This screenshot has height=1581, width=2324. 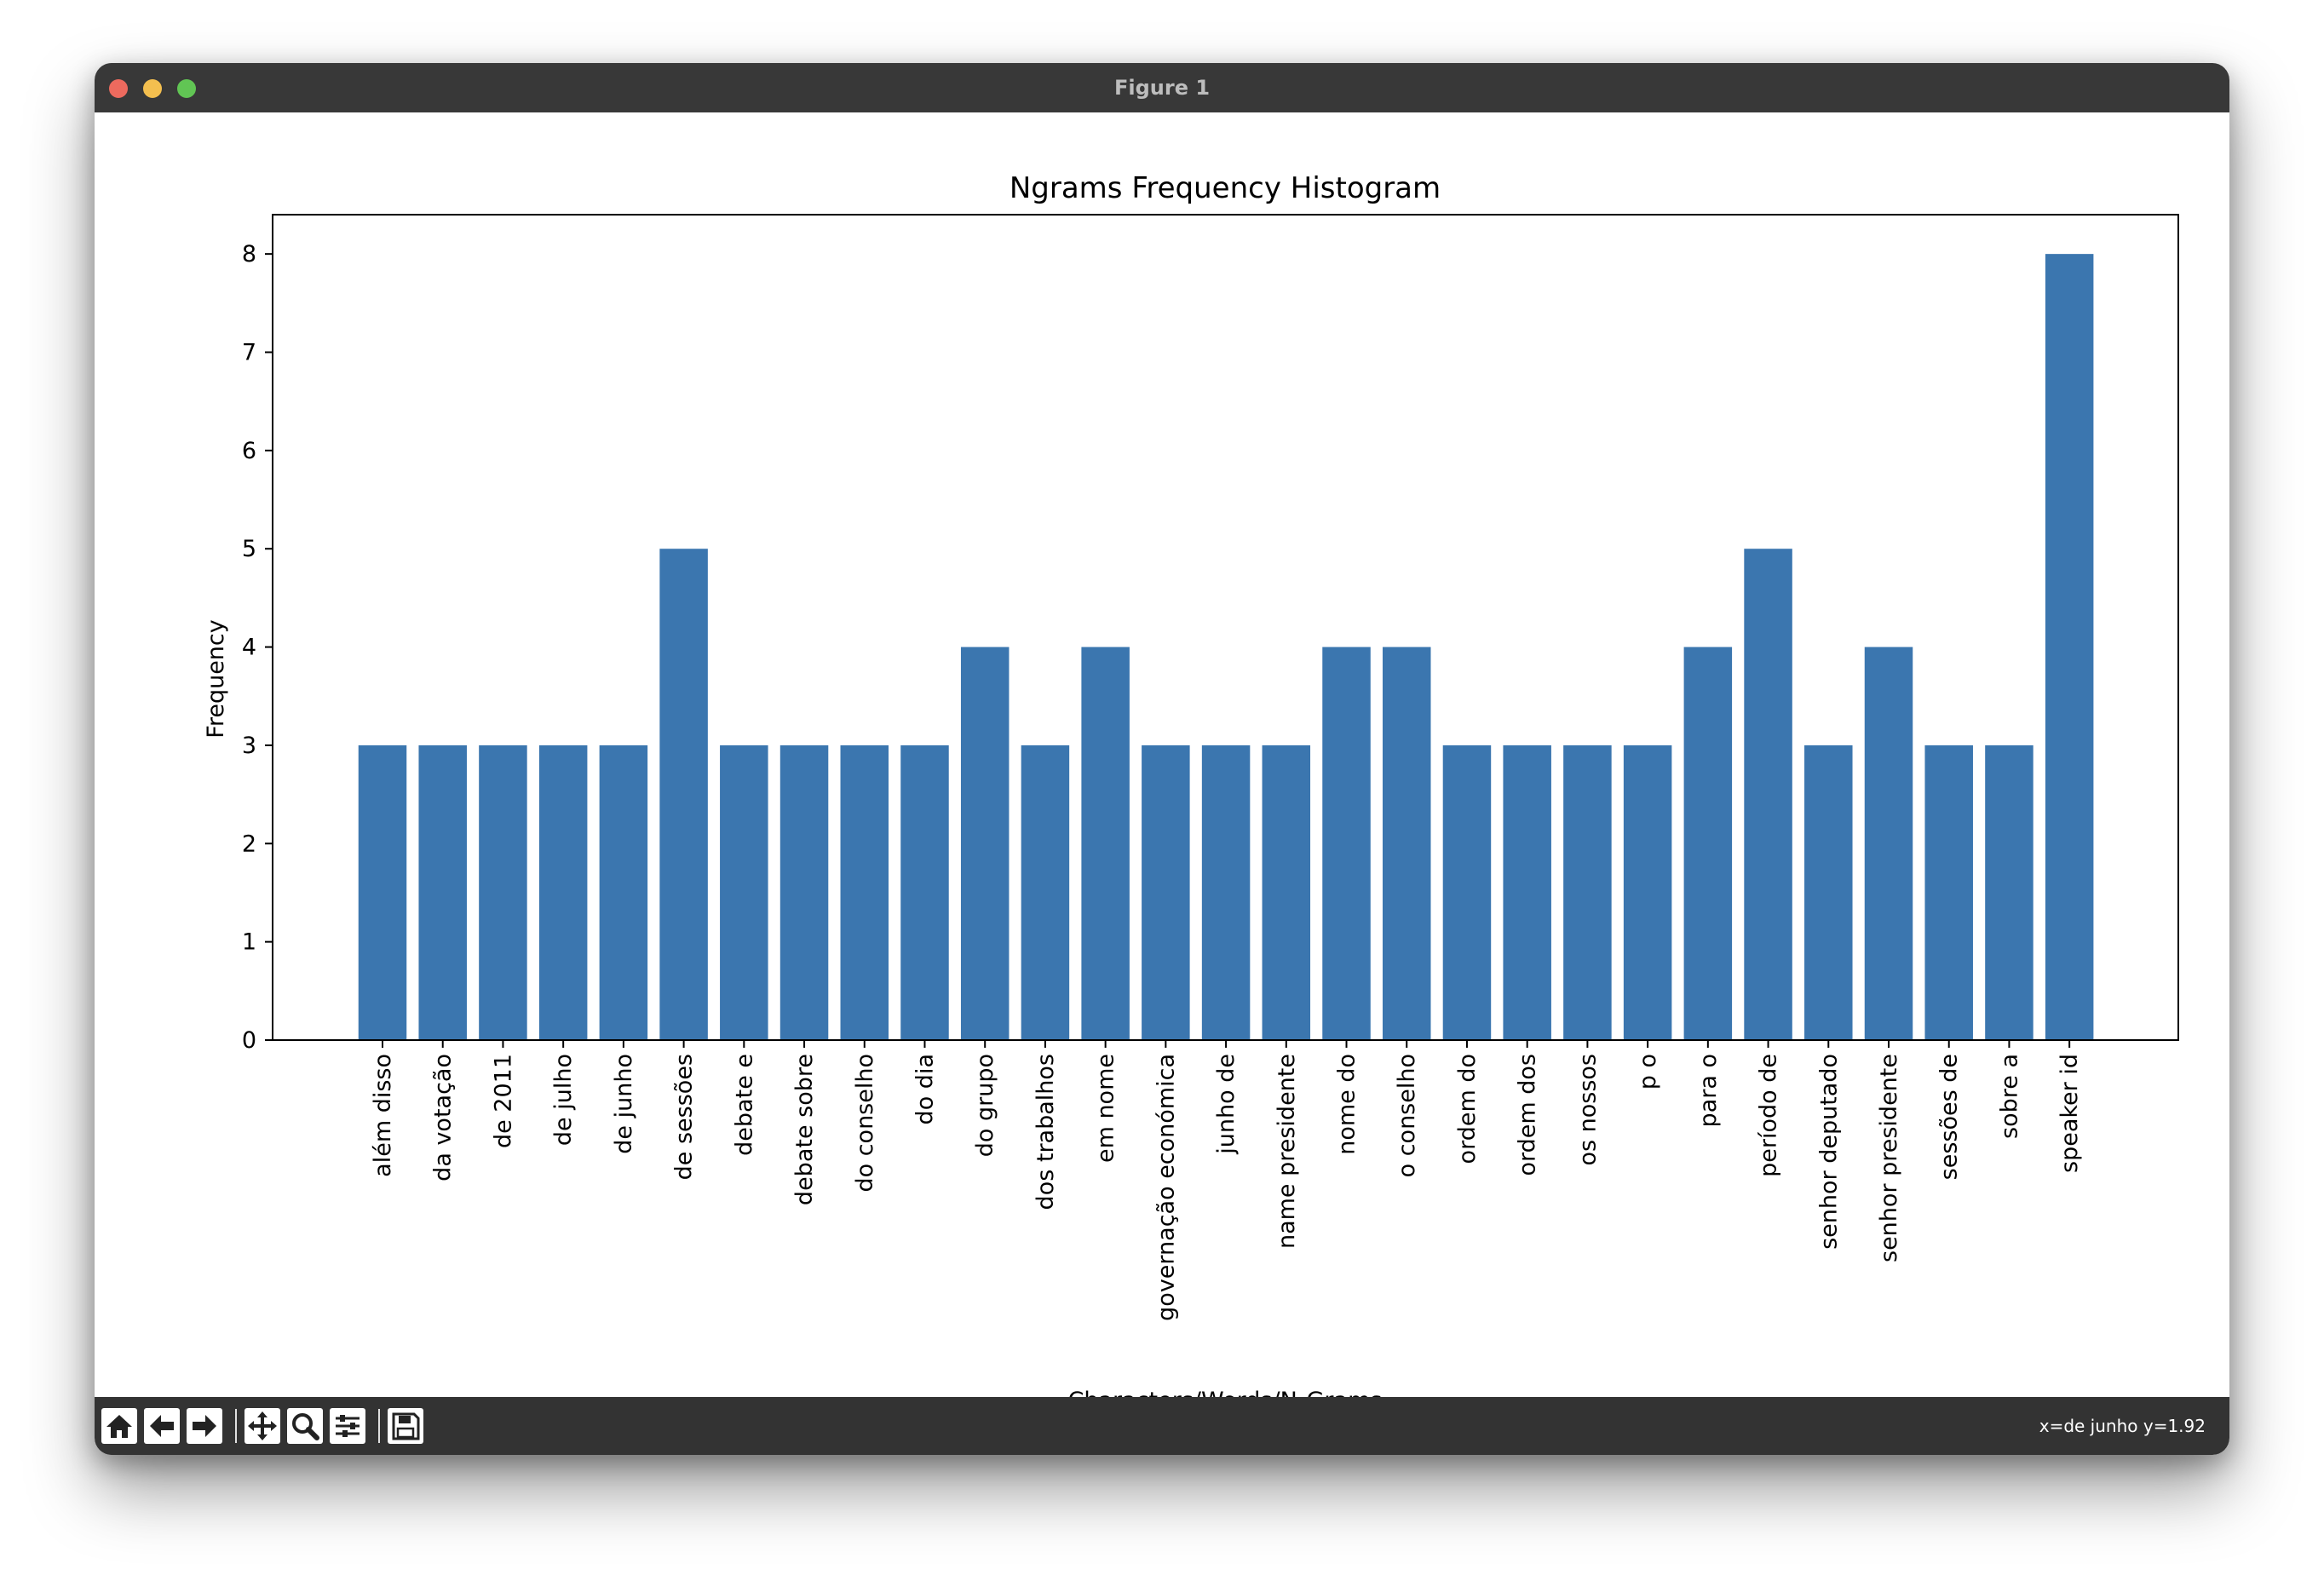 I want to click on minimize-window-button, so click(x=152, y=88).